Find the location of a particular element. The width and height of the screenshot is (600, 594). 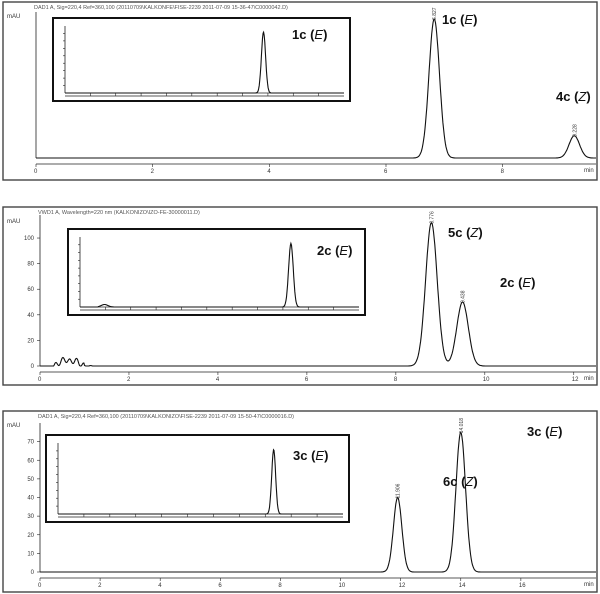

y-tick-label: 80 is located at coordinates (30, 265).